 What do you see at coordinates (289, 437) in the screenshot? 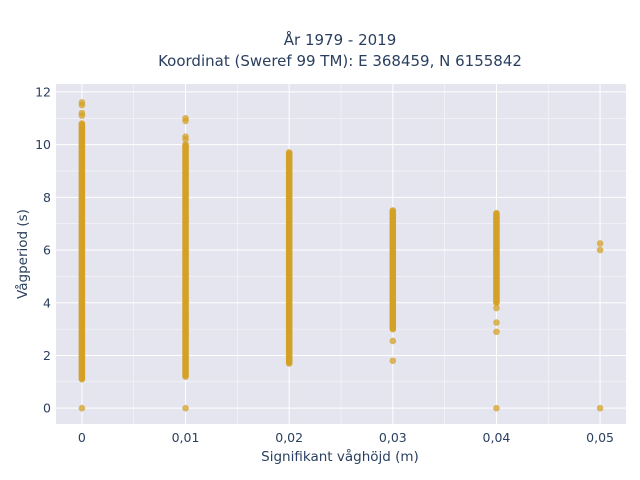
I see `x-tick-label: 0,02` at bounding box center [289, 437].